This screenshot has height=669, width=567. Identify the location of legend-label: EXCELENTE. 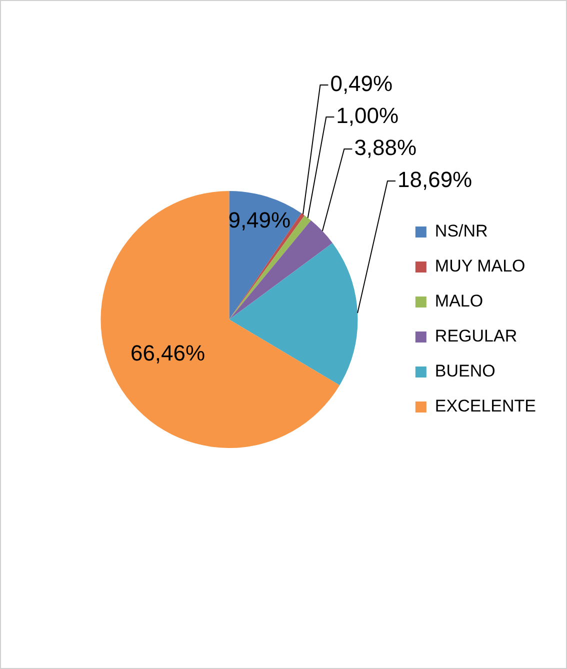
(485, 406).